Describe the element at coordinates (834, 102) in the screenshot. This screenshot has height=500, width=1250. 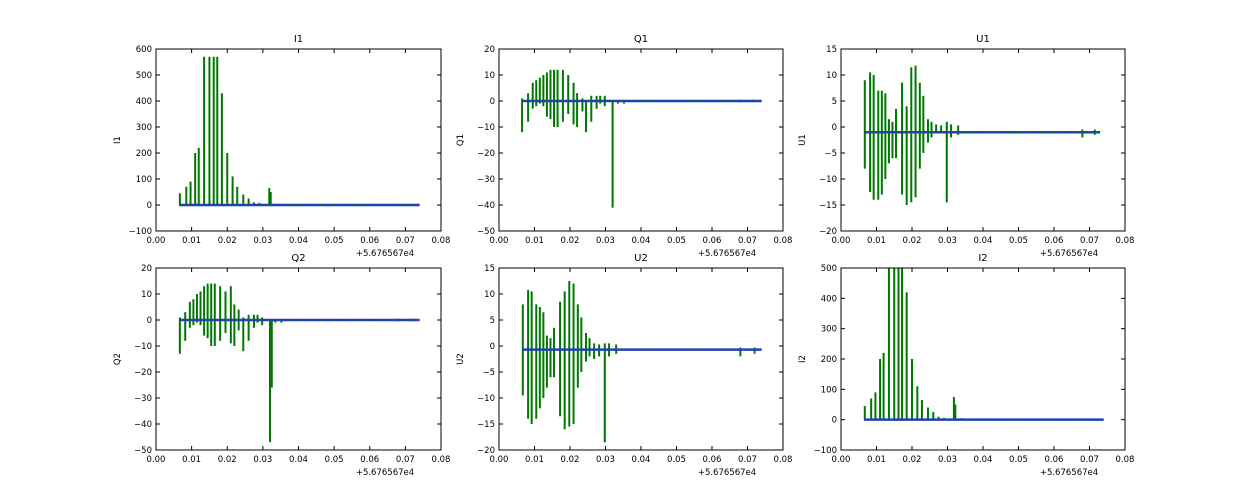
I see `y-tick-label: 5` at that location.